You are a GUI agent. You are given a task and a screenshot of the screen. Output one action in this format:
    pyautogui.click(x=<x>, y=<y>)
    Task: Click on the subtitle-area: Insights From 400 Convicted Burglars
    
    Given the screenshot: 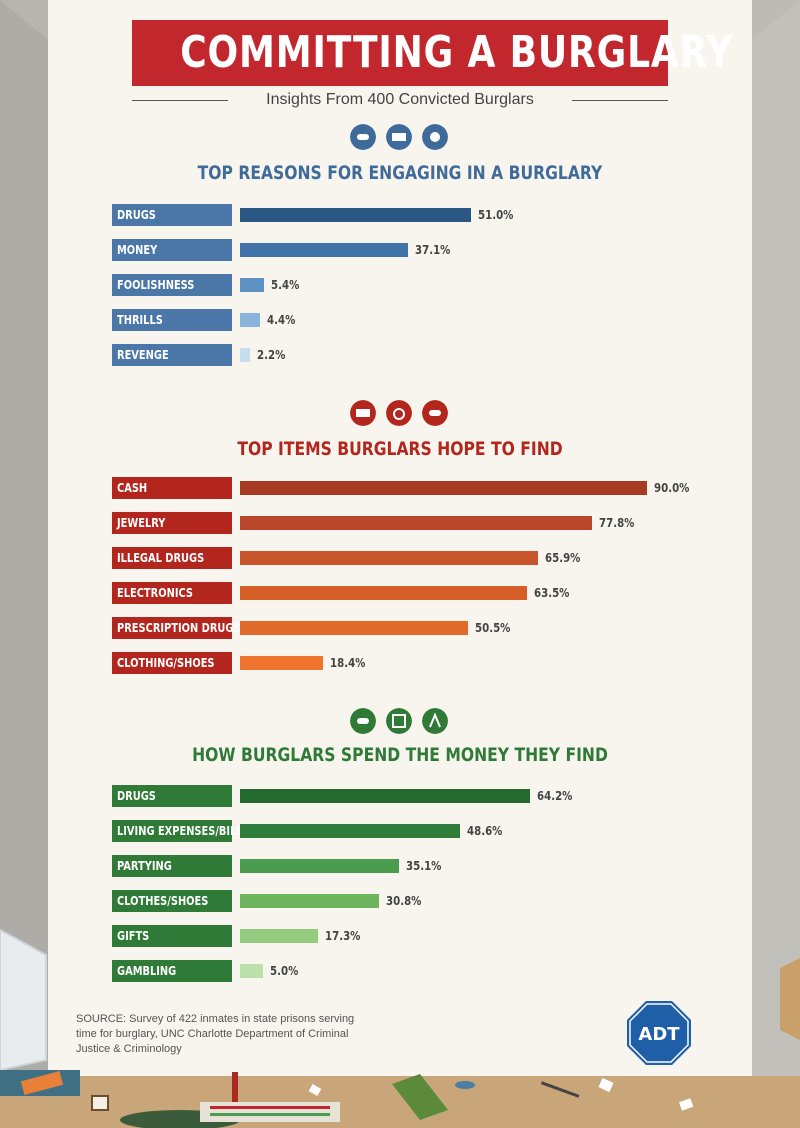 What is the action you would take?
    pyautogui.click(x=400, y=100)
    